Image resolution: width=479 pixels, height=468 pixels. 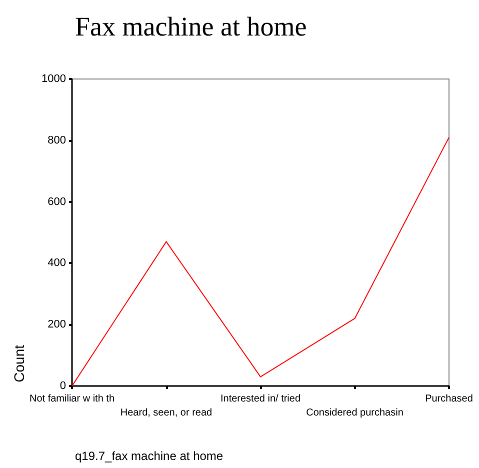 What do you see at coordinates (149, 456) in the screenshot?
I see `x-axis-title: q19.7_fax machine at home` at bounding box center [149, 456].